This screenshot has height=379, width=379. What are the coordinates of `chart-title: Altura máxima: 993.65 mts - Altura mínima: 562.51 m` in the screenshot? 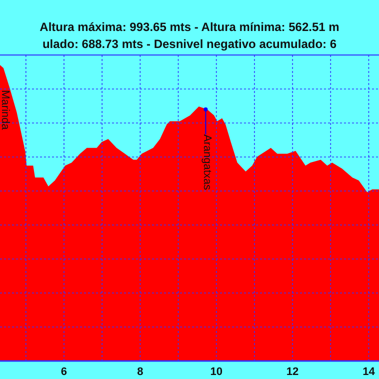 It's located at (190, 27).